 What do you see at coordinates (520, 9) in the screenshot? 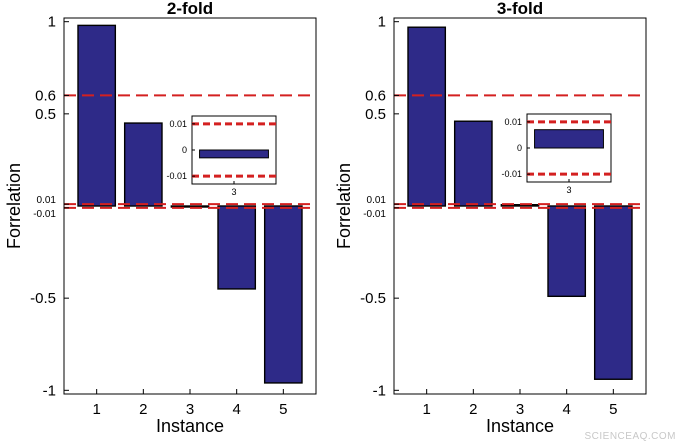
I see `chart-title: 3-fold` at bounding box center [520, 9].